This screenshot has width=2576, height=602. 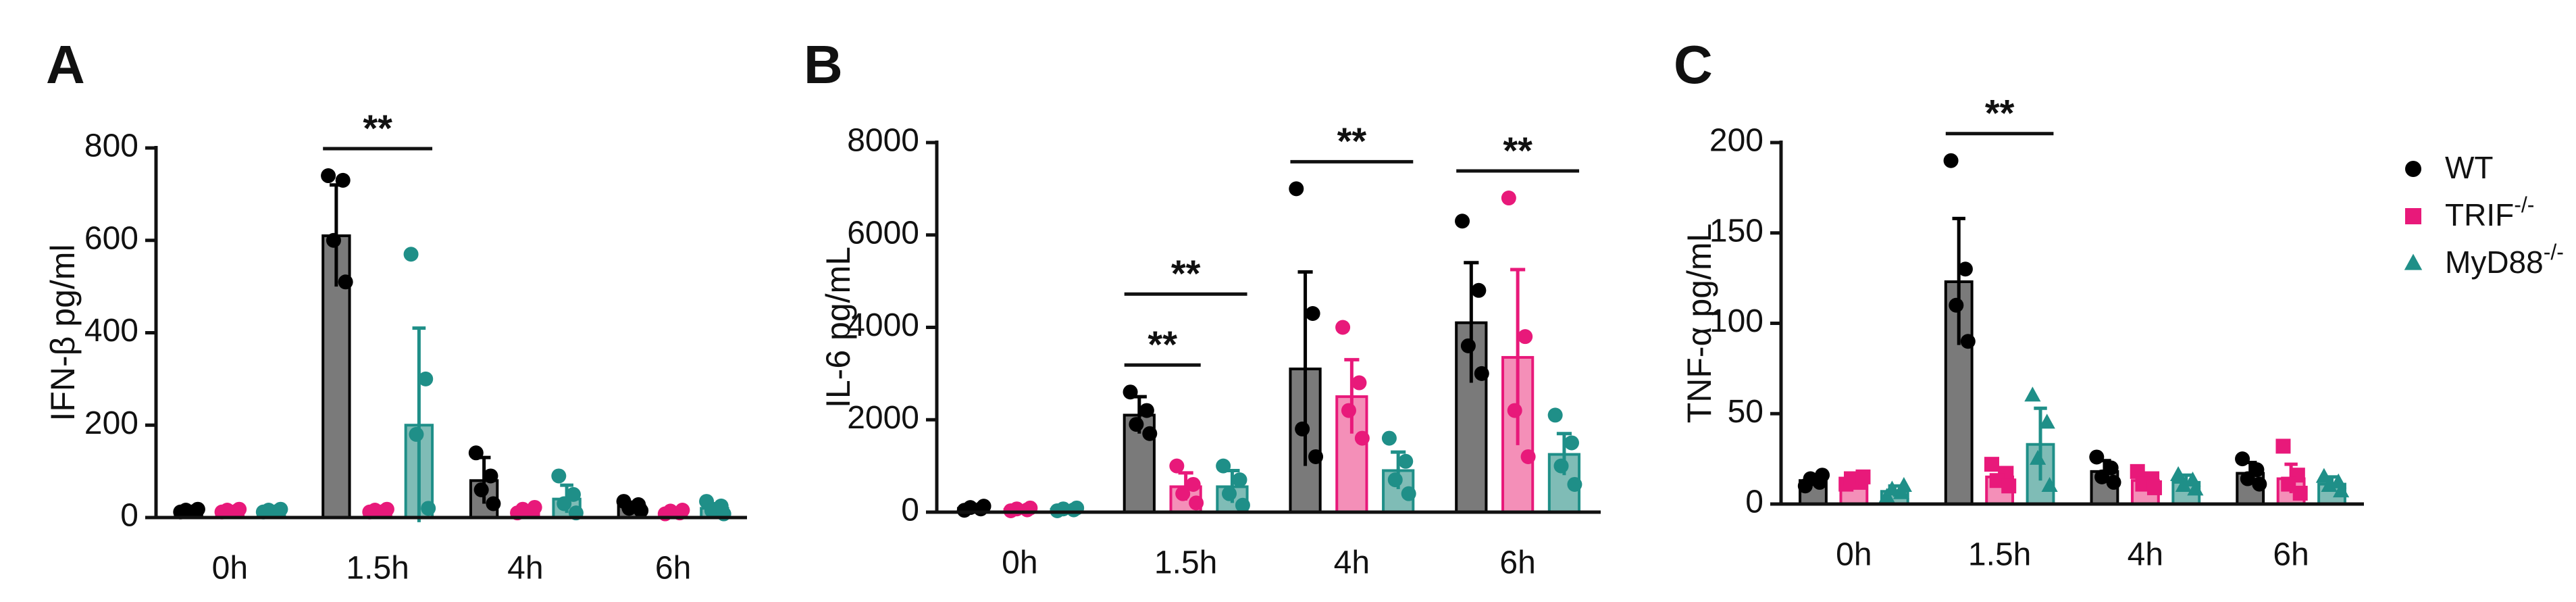 What do you see at coordinates (1699, 324) in the screenshot?
I see `y-axis-label: TNF-α pg/mL` at bounding box center [1699, 324].